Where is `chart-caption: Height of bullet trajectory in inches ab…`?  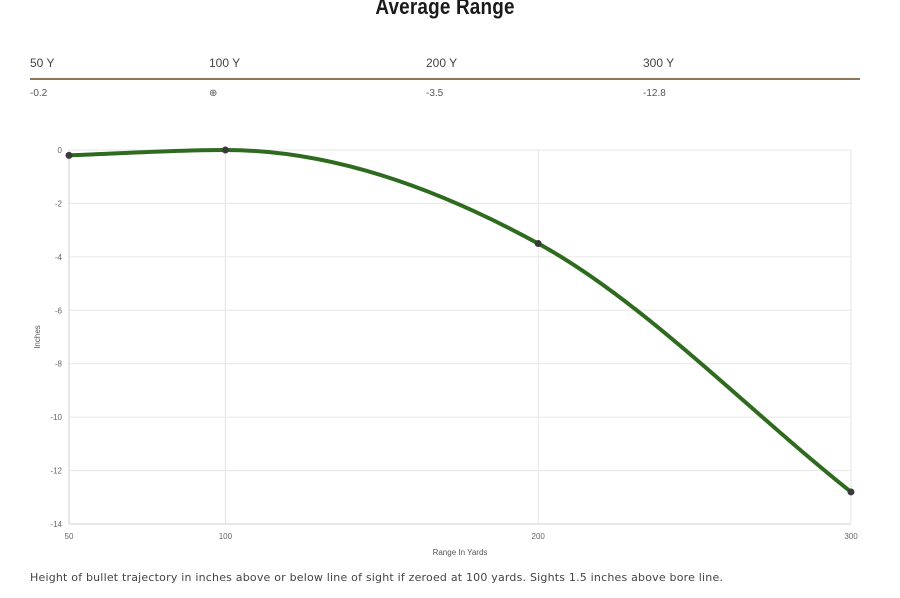
chart-caption: Height of bullet trajectory in inches ab… is located at coordinates (377, 577).